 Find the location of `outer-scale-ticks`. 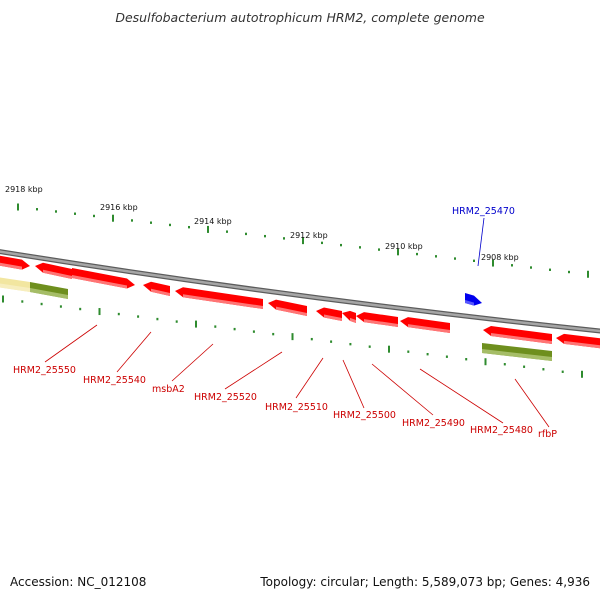

outer-scale-ticks is located at coordinates (303, 240).